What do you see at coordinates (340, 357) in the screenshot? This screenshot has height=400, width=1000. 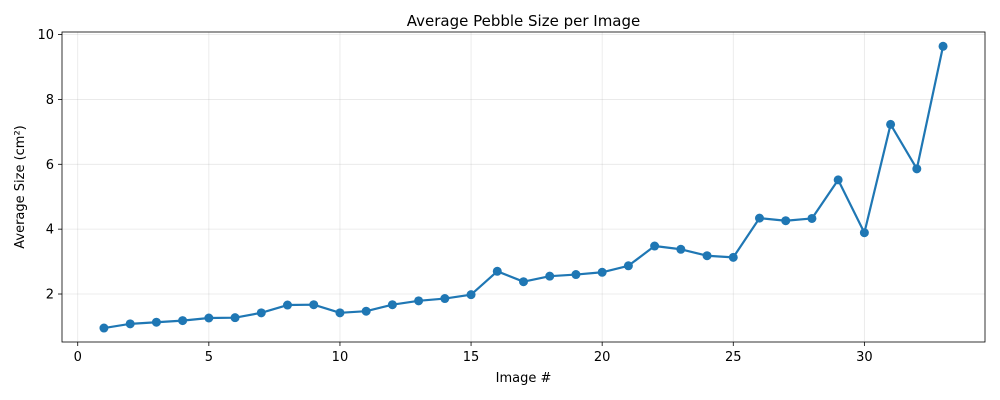 I see `x-tick-label: 10` at bounding box center [340, 357].